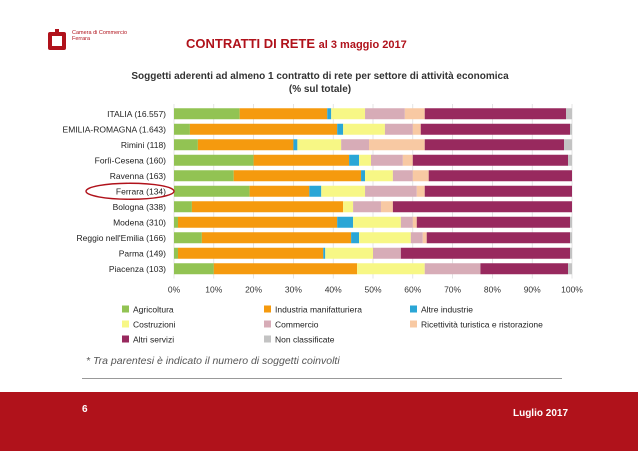 This screenshot has height=451, width=638. I want to click on legend-label: Costruzioni, so click(154, 325).